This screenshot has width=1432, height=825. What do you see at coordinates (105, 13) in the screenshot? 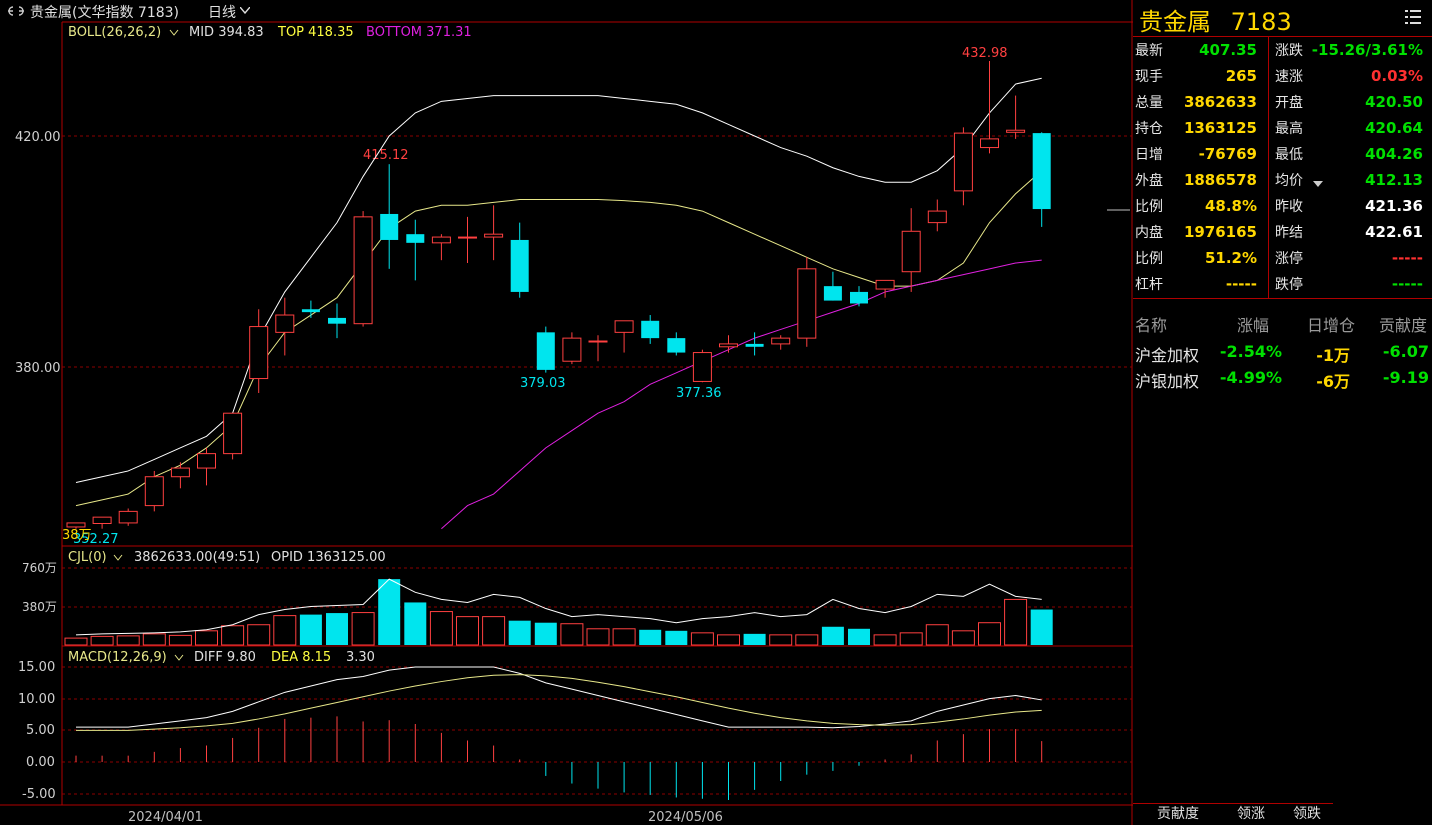
I see `window-title: 贵金属(文华指数 7183)` at bounding box center [105, 13].